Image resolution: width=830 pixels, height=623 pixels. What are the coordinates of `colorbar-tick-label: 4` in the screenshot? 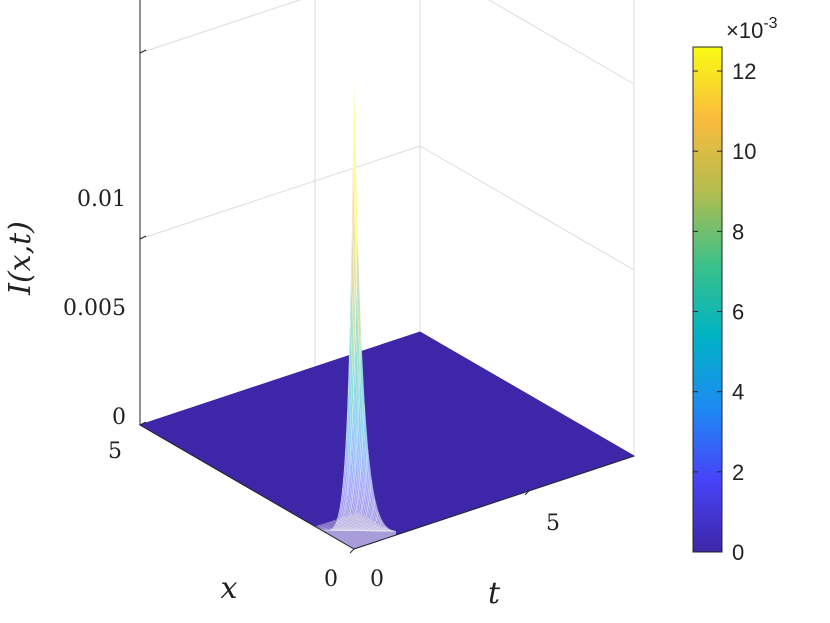 It's located at (738, 392).